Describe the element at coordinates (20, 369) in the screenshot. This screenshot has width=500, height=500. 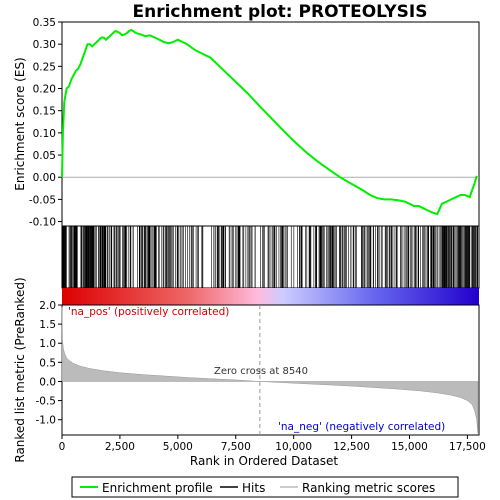
I see `metric-axis-label: Ranked list metric (PreRanked)` at that location.